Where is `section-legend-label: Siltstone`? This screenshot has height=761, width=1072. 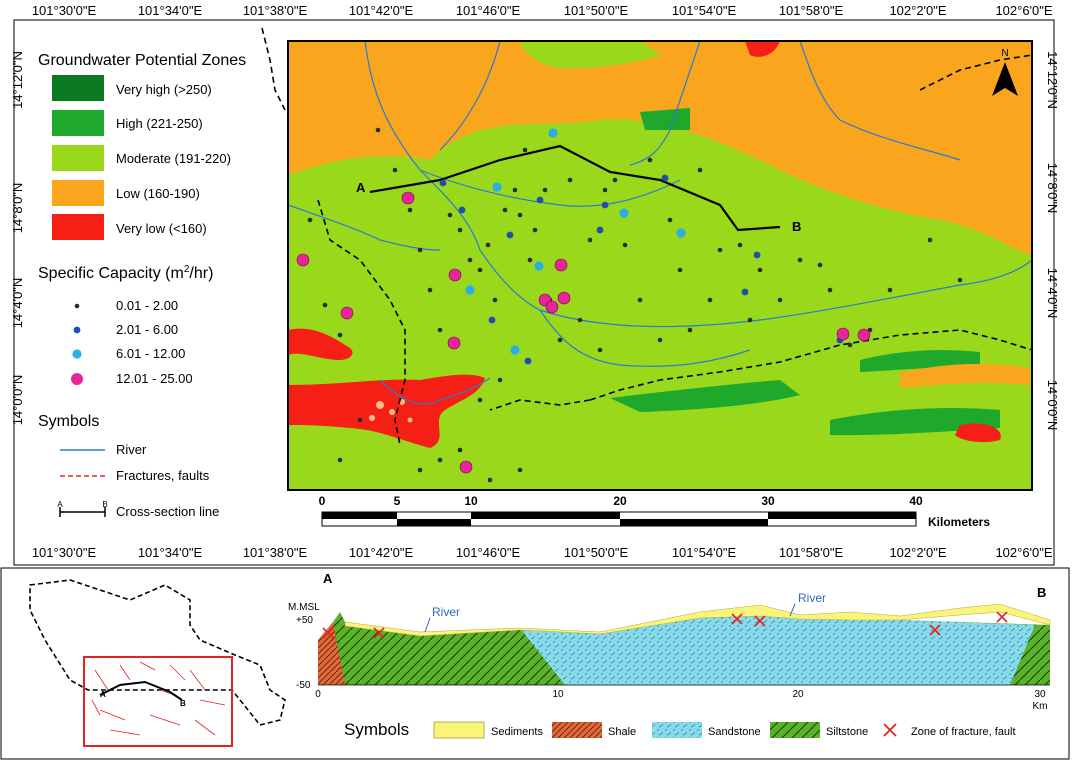
section-legend-label: Siltstone is located at coordinates (847, 732).